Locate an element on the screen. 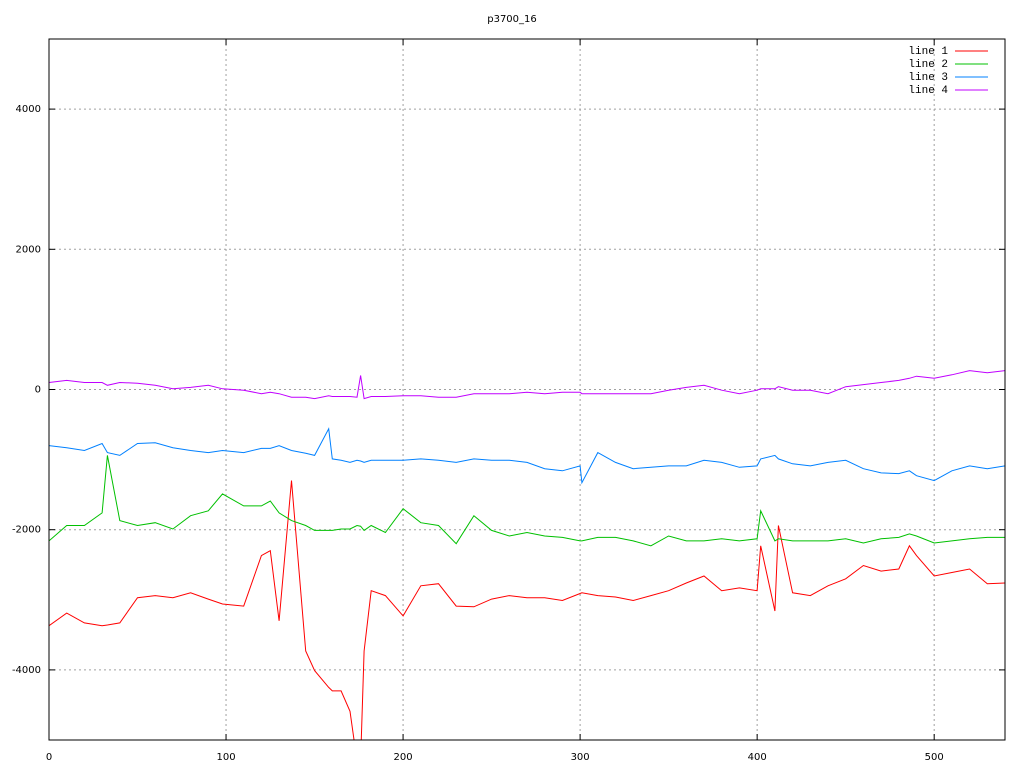  legend-label: line 3 is located at coordinates (928, 78).